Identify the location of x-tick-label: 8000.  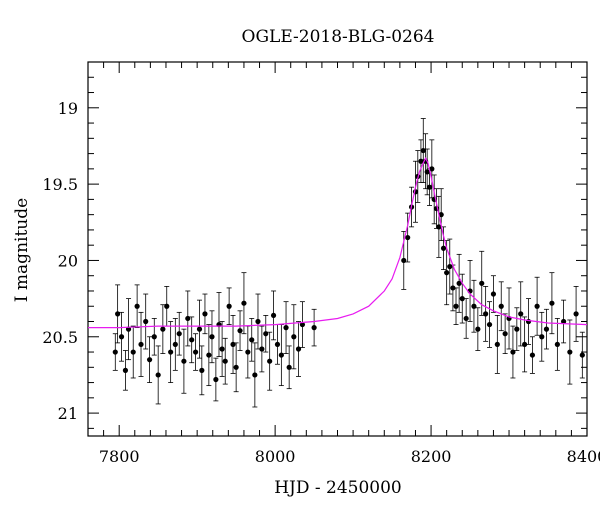
(275, 456).